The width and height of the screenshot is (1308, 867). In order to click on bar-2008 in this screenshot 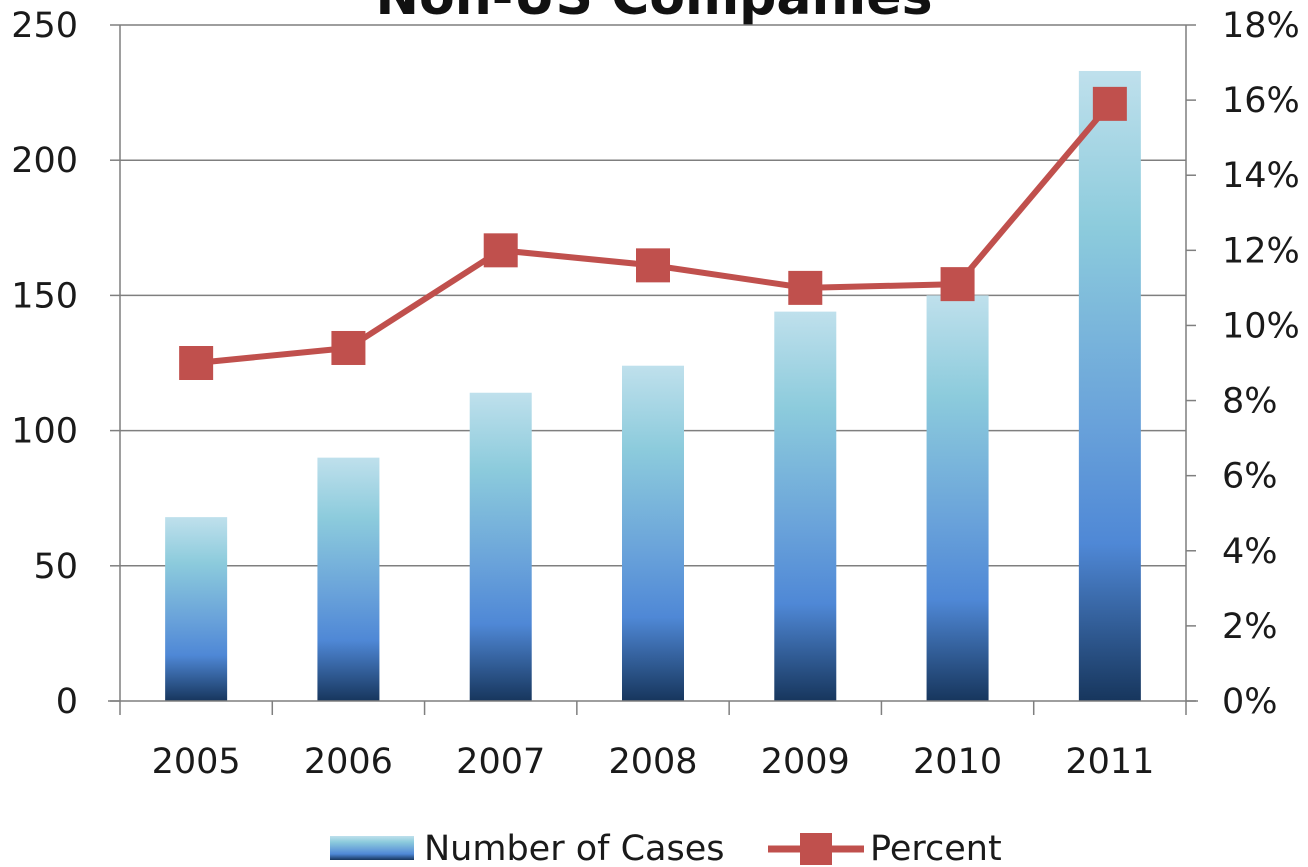, I will do `click(653, 533)`.